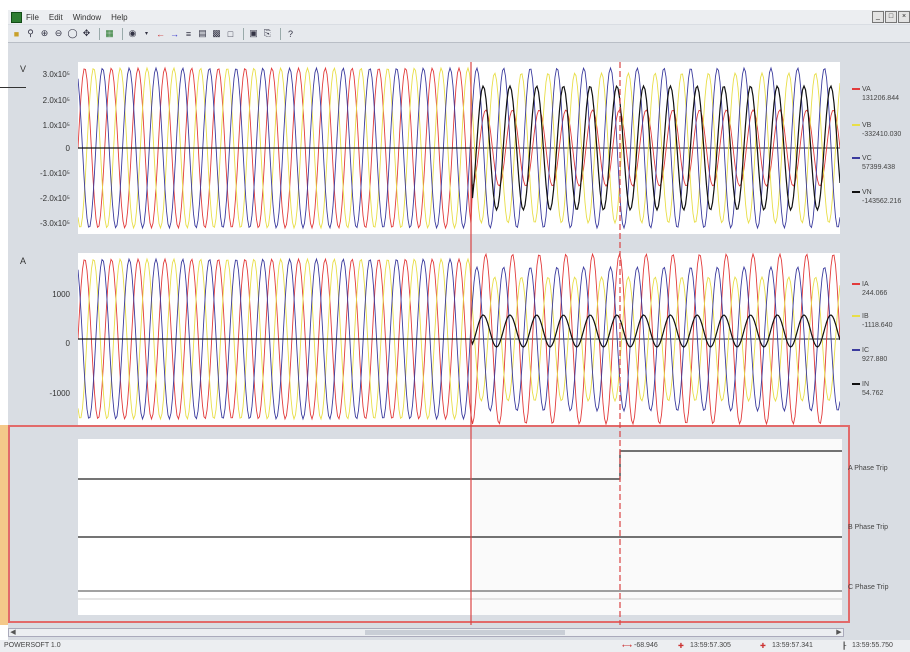 This screenshot has width=910, height=652. I want to click on digital-post-fault-region, so click(657, 527).